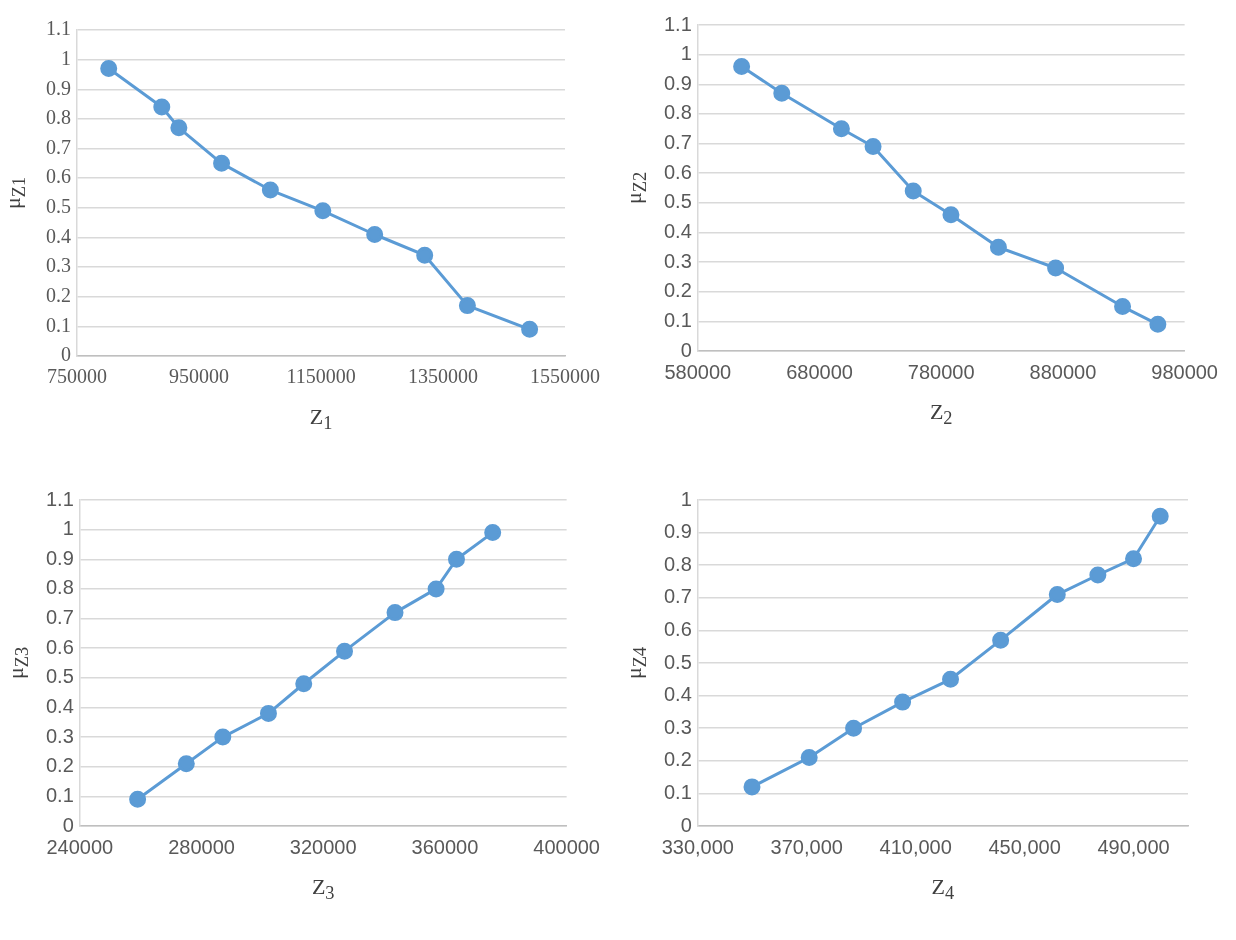 This screenshot has width=1236, height=940. Describe the element at coordinates (819, 371) in the screenshot. I see `x-tick-label: 680000` at that location.